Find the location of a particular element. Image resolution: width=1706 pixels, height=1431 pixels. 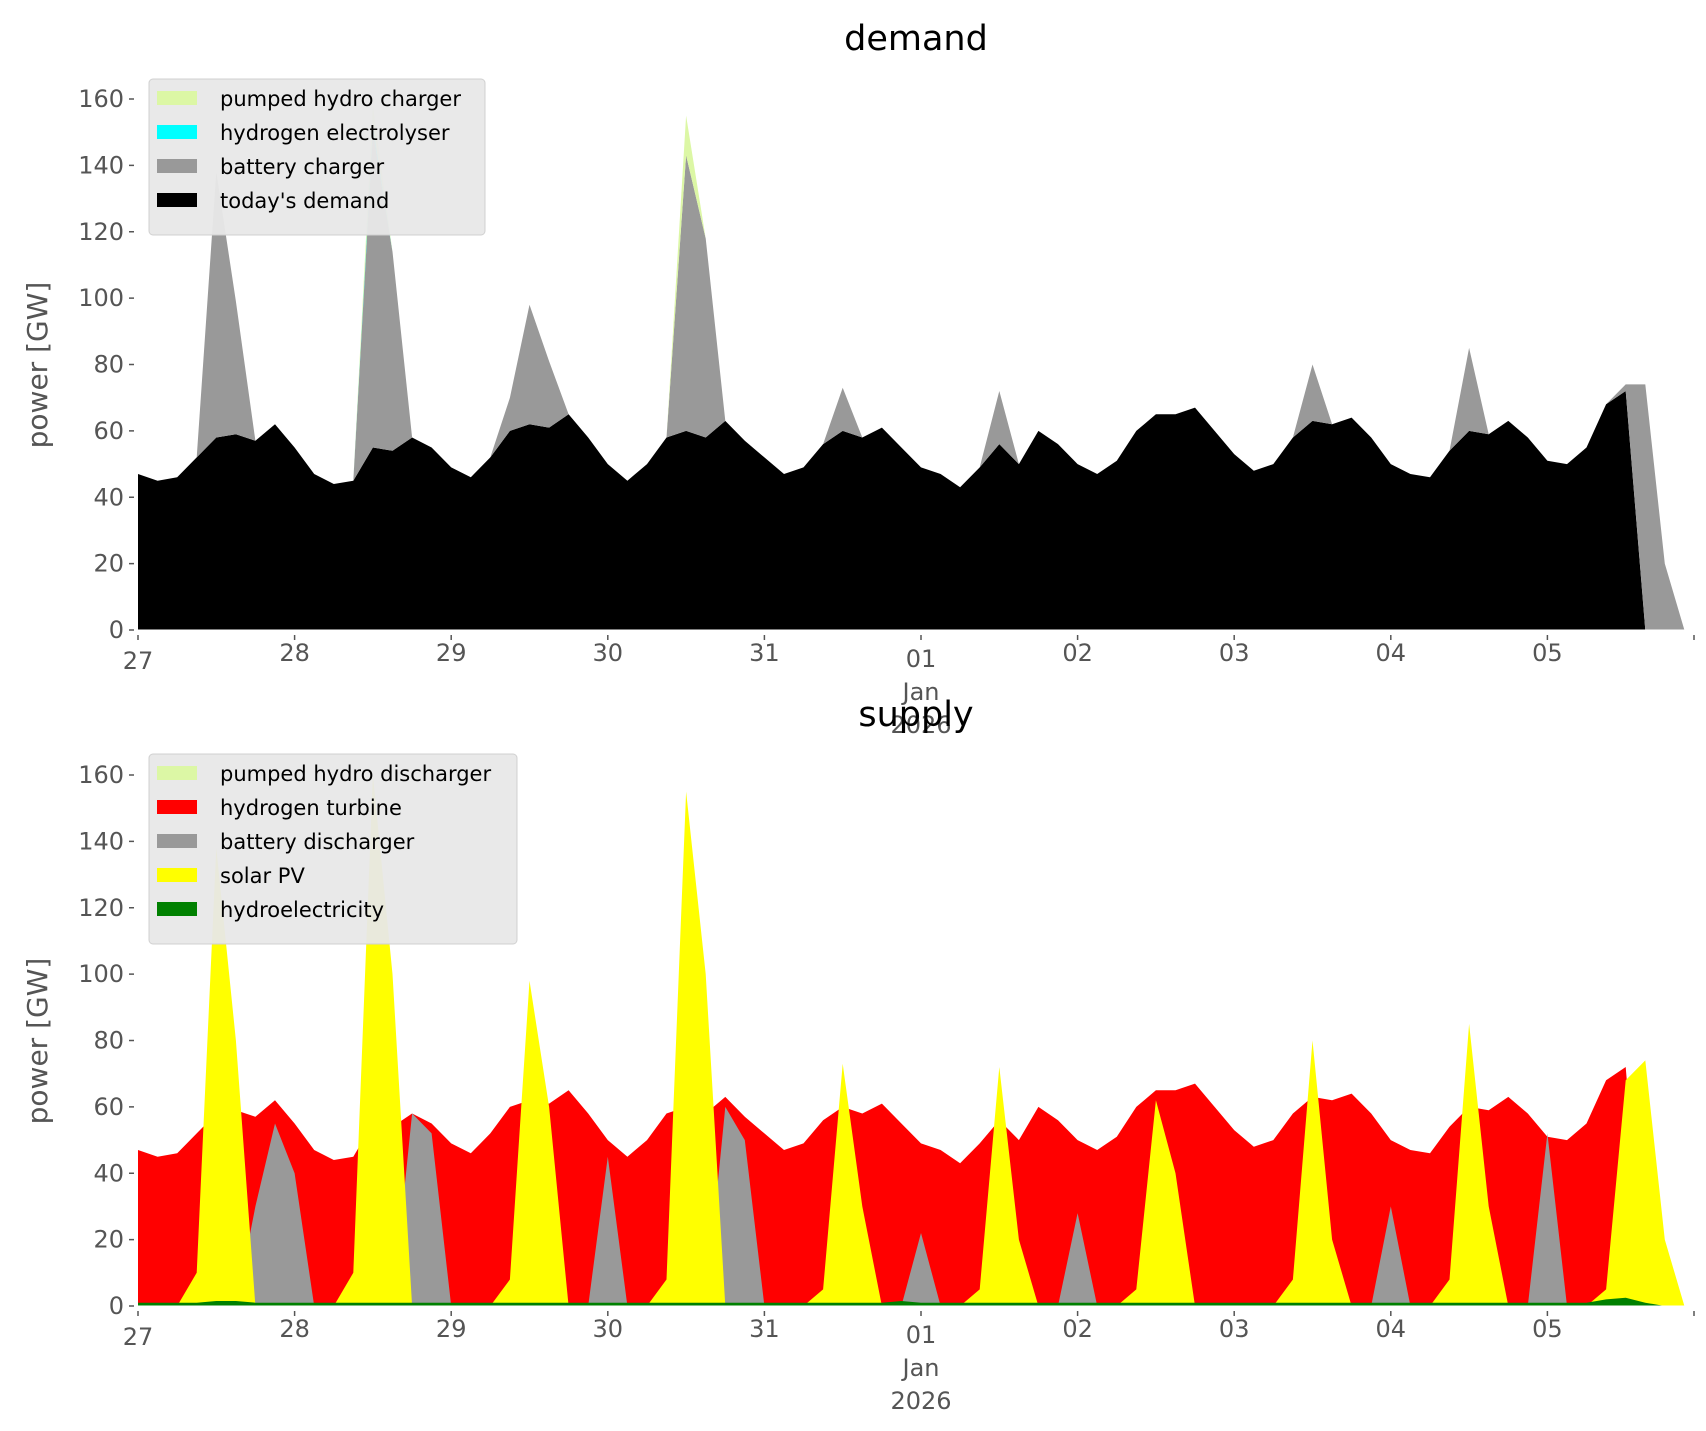

legend-item: solar PV is located at coordinates (231, 876).